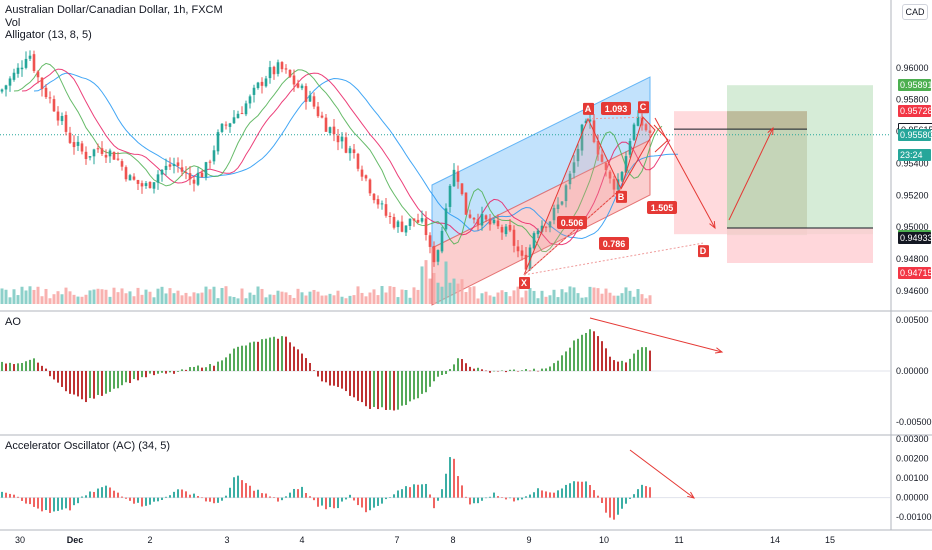 The image size is (932, 550). Describe the element at coordinates (912, 371) in the screenshot. I see `ao-tick-label: 0.00000` at that location.